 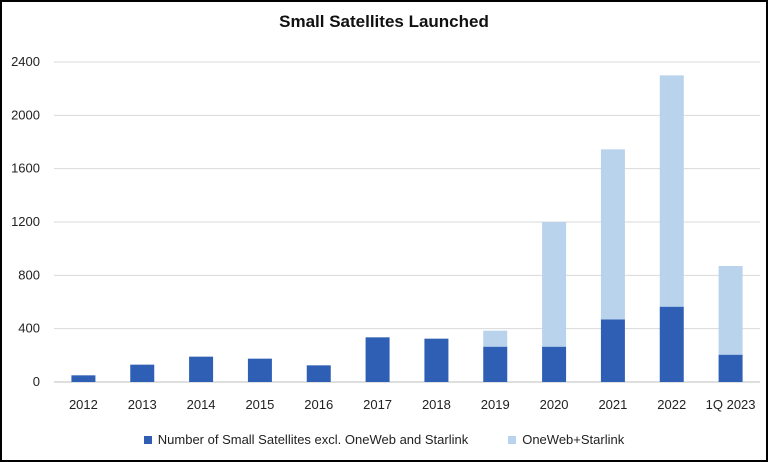 I want to click on x-tick-label: 2018, so click(x=436, y=404).